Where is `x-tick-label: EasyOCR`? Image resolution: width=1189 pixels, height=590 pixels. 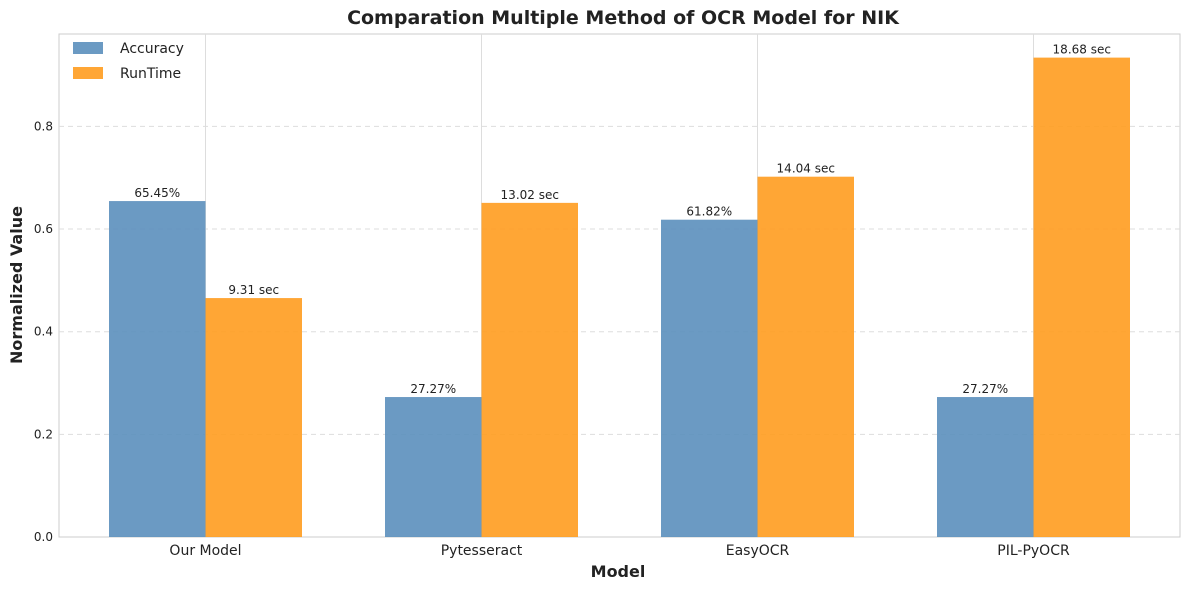
x-tick-label: EasyOCR is located at coordinates (758, 551).